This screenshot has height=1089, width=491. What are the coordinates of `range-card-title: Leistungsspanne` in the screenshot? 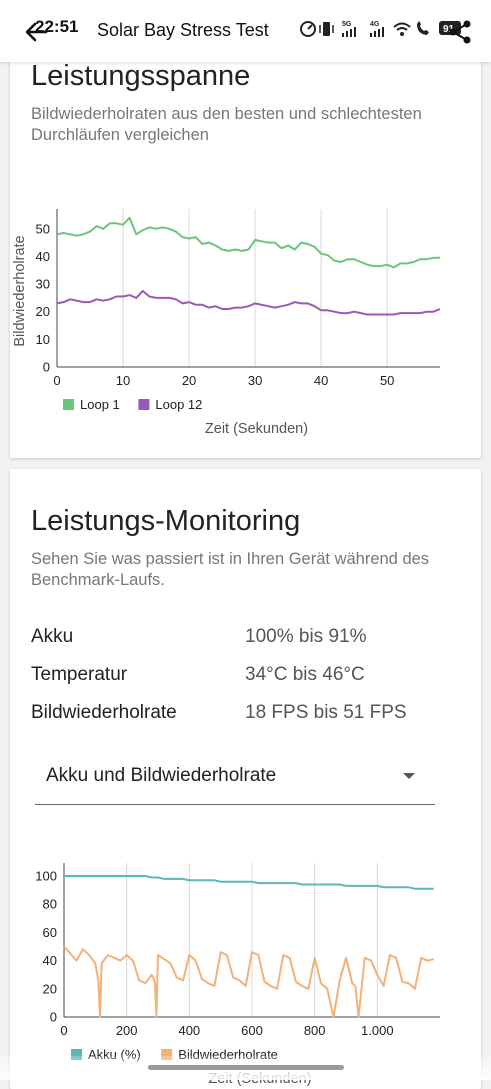 It's located at (141, 76).